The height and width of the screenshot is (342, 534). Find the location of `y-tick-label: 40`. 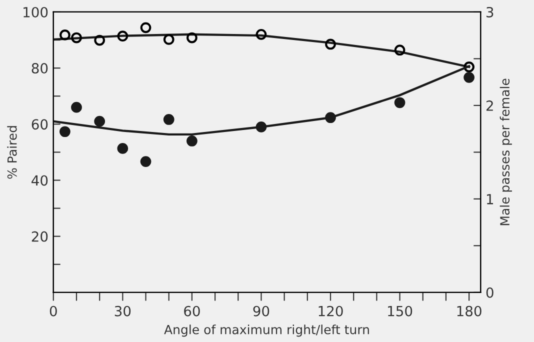

y-tick-label: 40 is located at coordinates (40, 180).